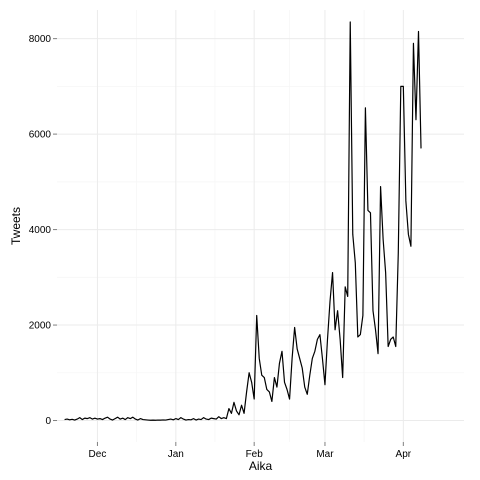 The width and height of the screenshot is (480, 480). I want to click on x-axis-title: Aika, so click(261, 466).